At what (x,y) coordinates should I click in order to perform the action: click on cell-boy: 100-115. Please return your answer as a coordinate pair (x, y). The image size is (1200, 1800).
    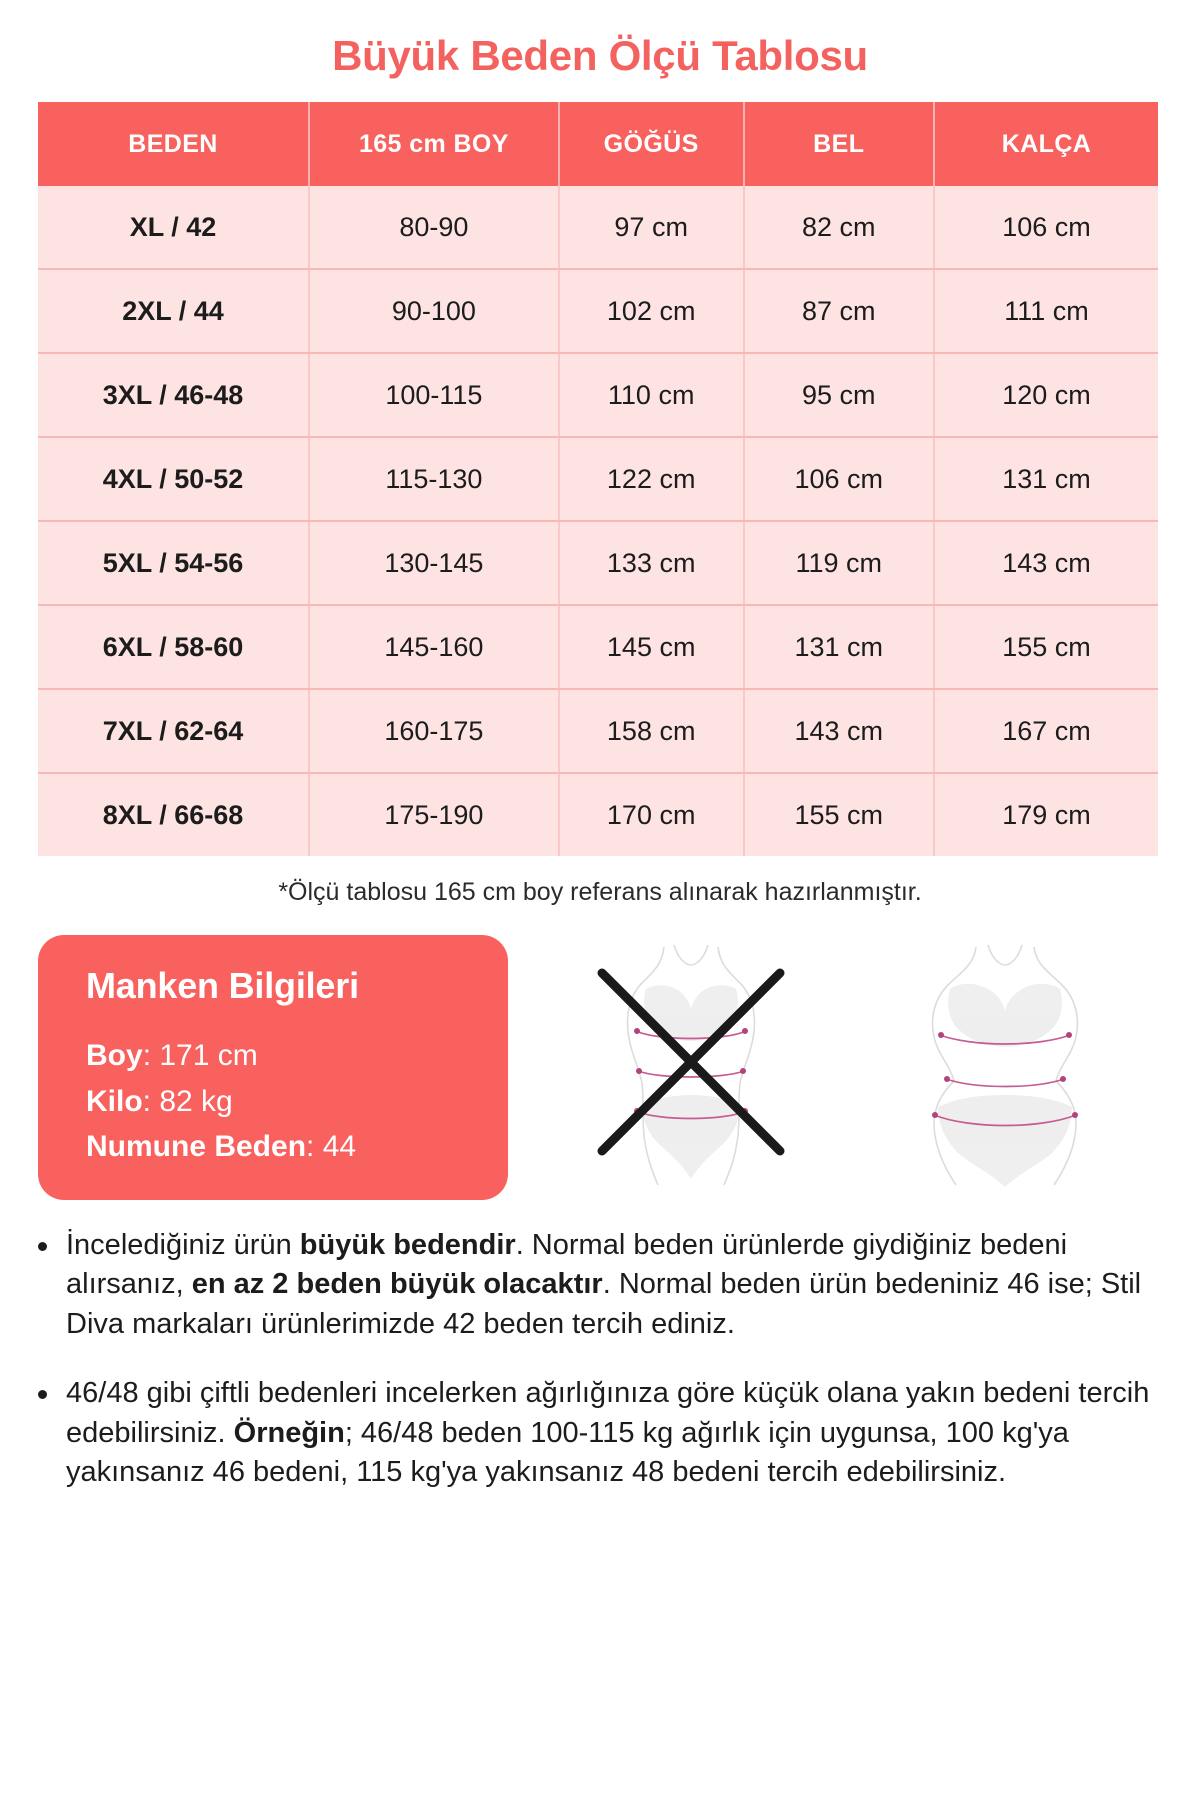
    Looking at the image, I should click on (434, 395).